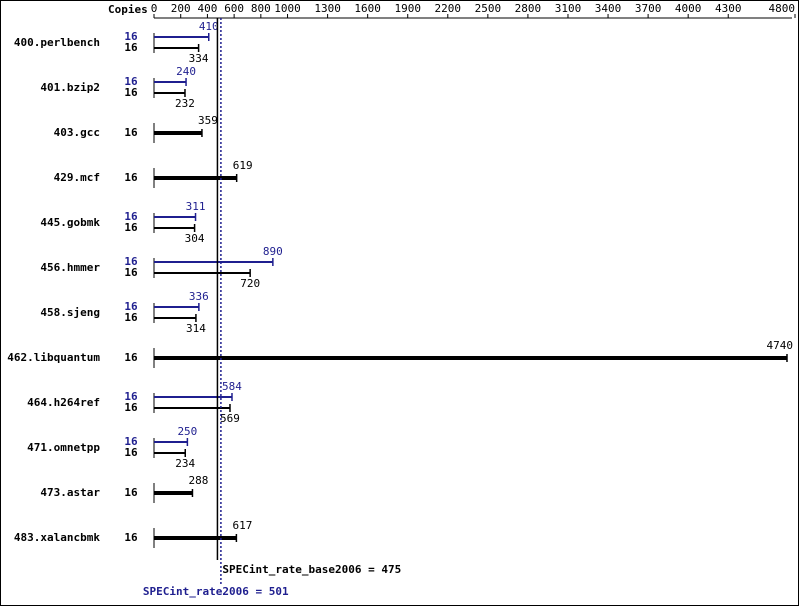 The height and width of the screenshot is (606, 799). I want to click on value-label: 311, so click(196, 206).